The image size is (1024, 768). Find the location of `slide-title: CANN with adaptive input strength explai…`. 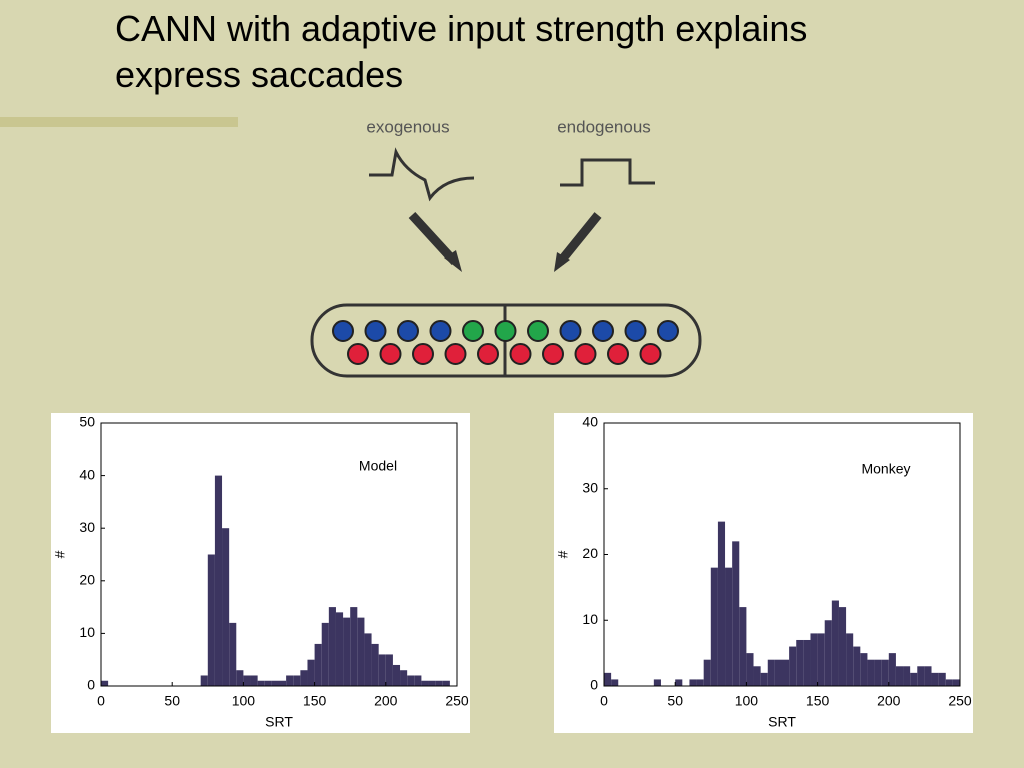

slide-title: CANN with adaptive input strength explai… is located at coordinates (461, 51).